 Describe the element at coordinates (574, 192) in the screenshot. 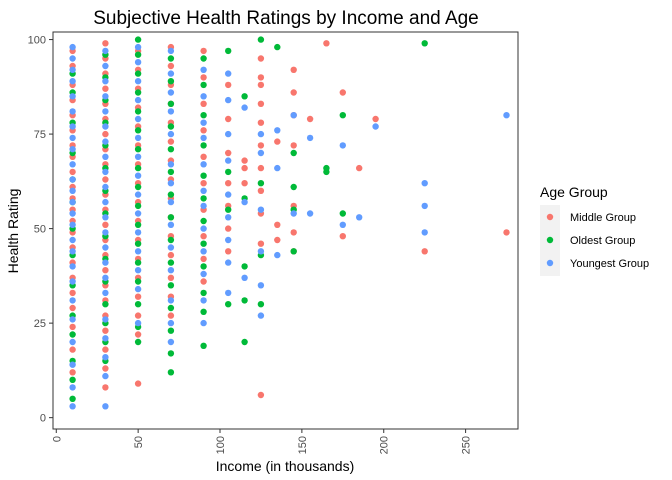

I see `legend-title: Age Group` at that location.